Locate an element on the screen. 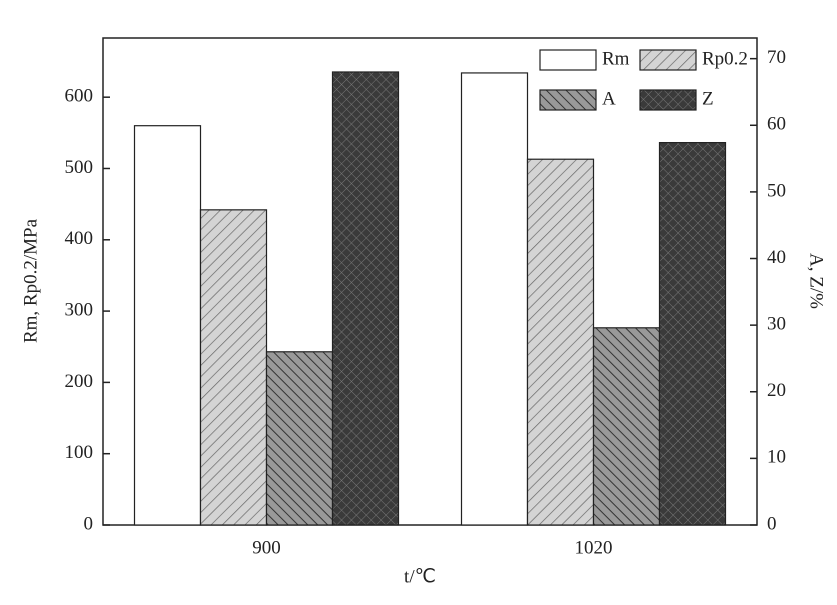  y-tick-label: 400 is located at coordinates (79, 238).